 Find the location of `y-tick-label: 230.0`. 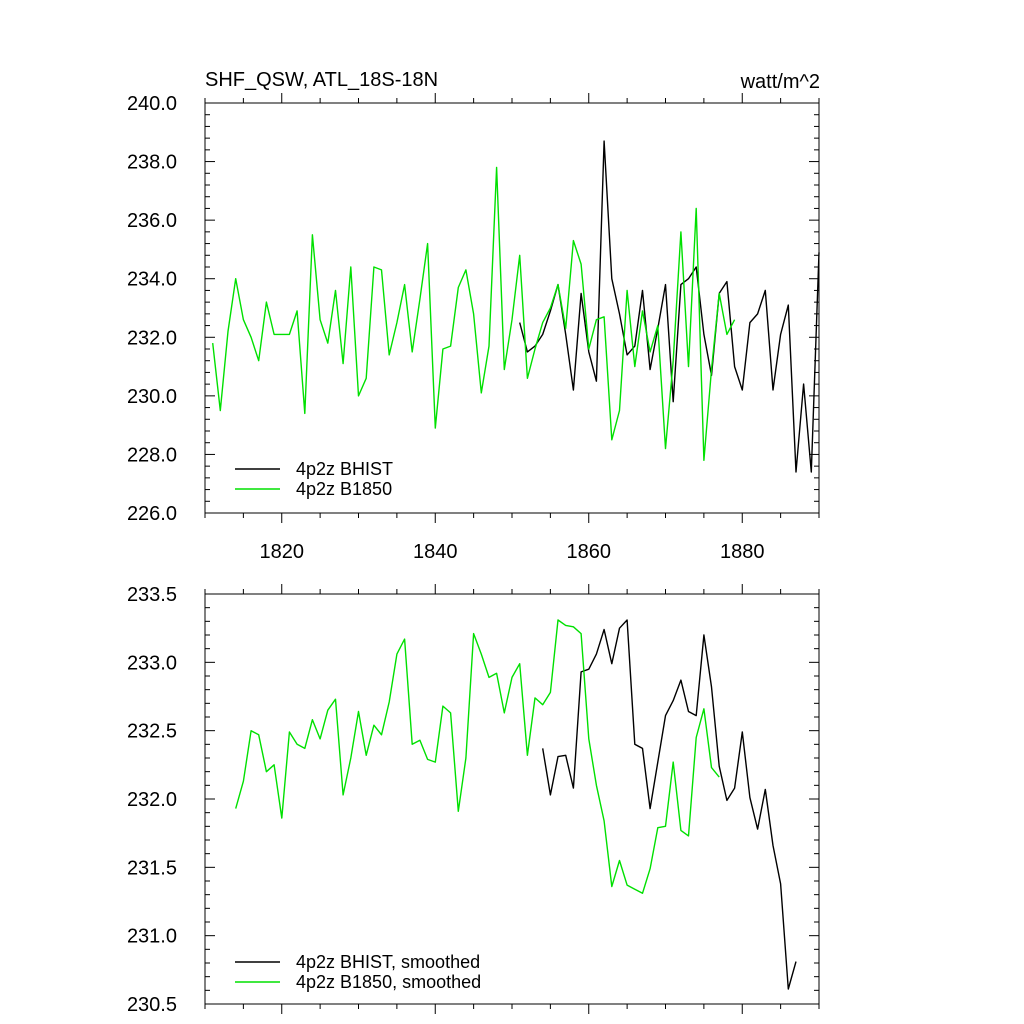

y-tick-label: 230.0 is located at coordinates (152, 397).